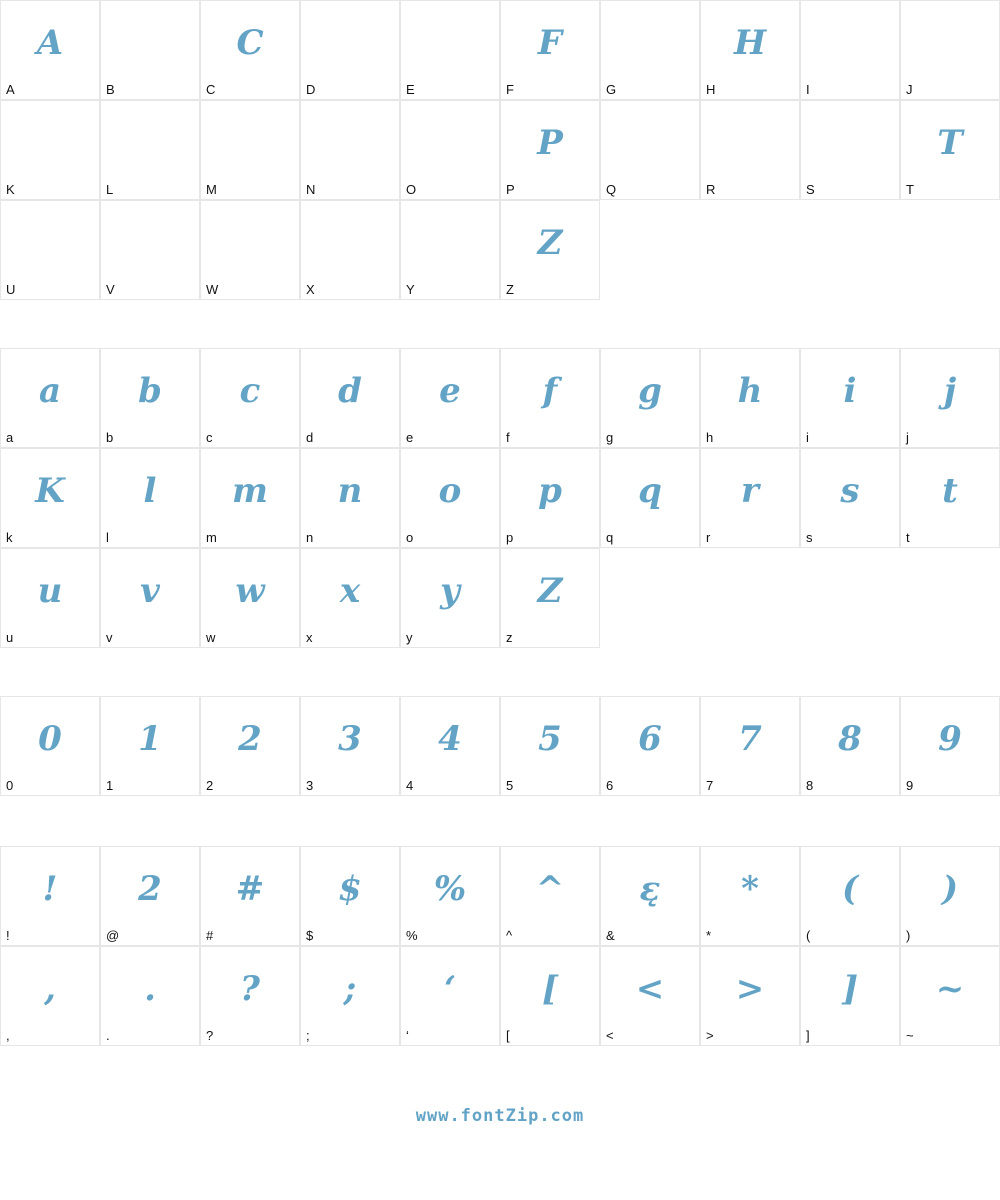  What do you see at coordinates (350, 150) in the screenshot?
I see `glyph-cell: N` at bounding box center [350, 150].